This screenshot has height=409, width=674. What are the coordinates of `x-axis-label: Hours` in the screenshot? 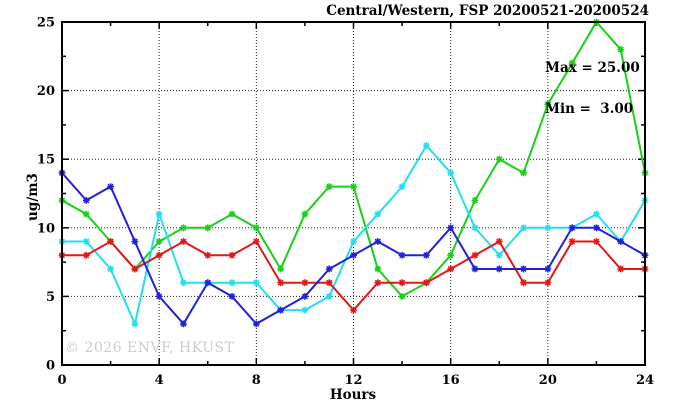 It's located at (353, 395).